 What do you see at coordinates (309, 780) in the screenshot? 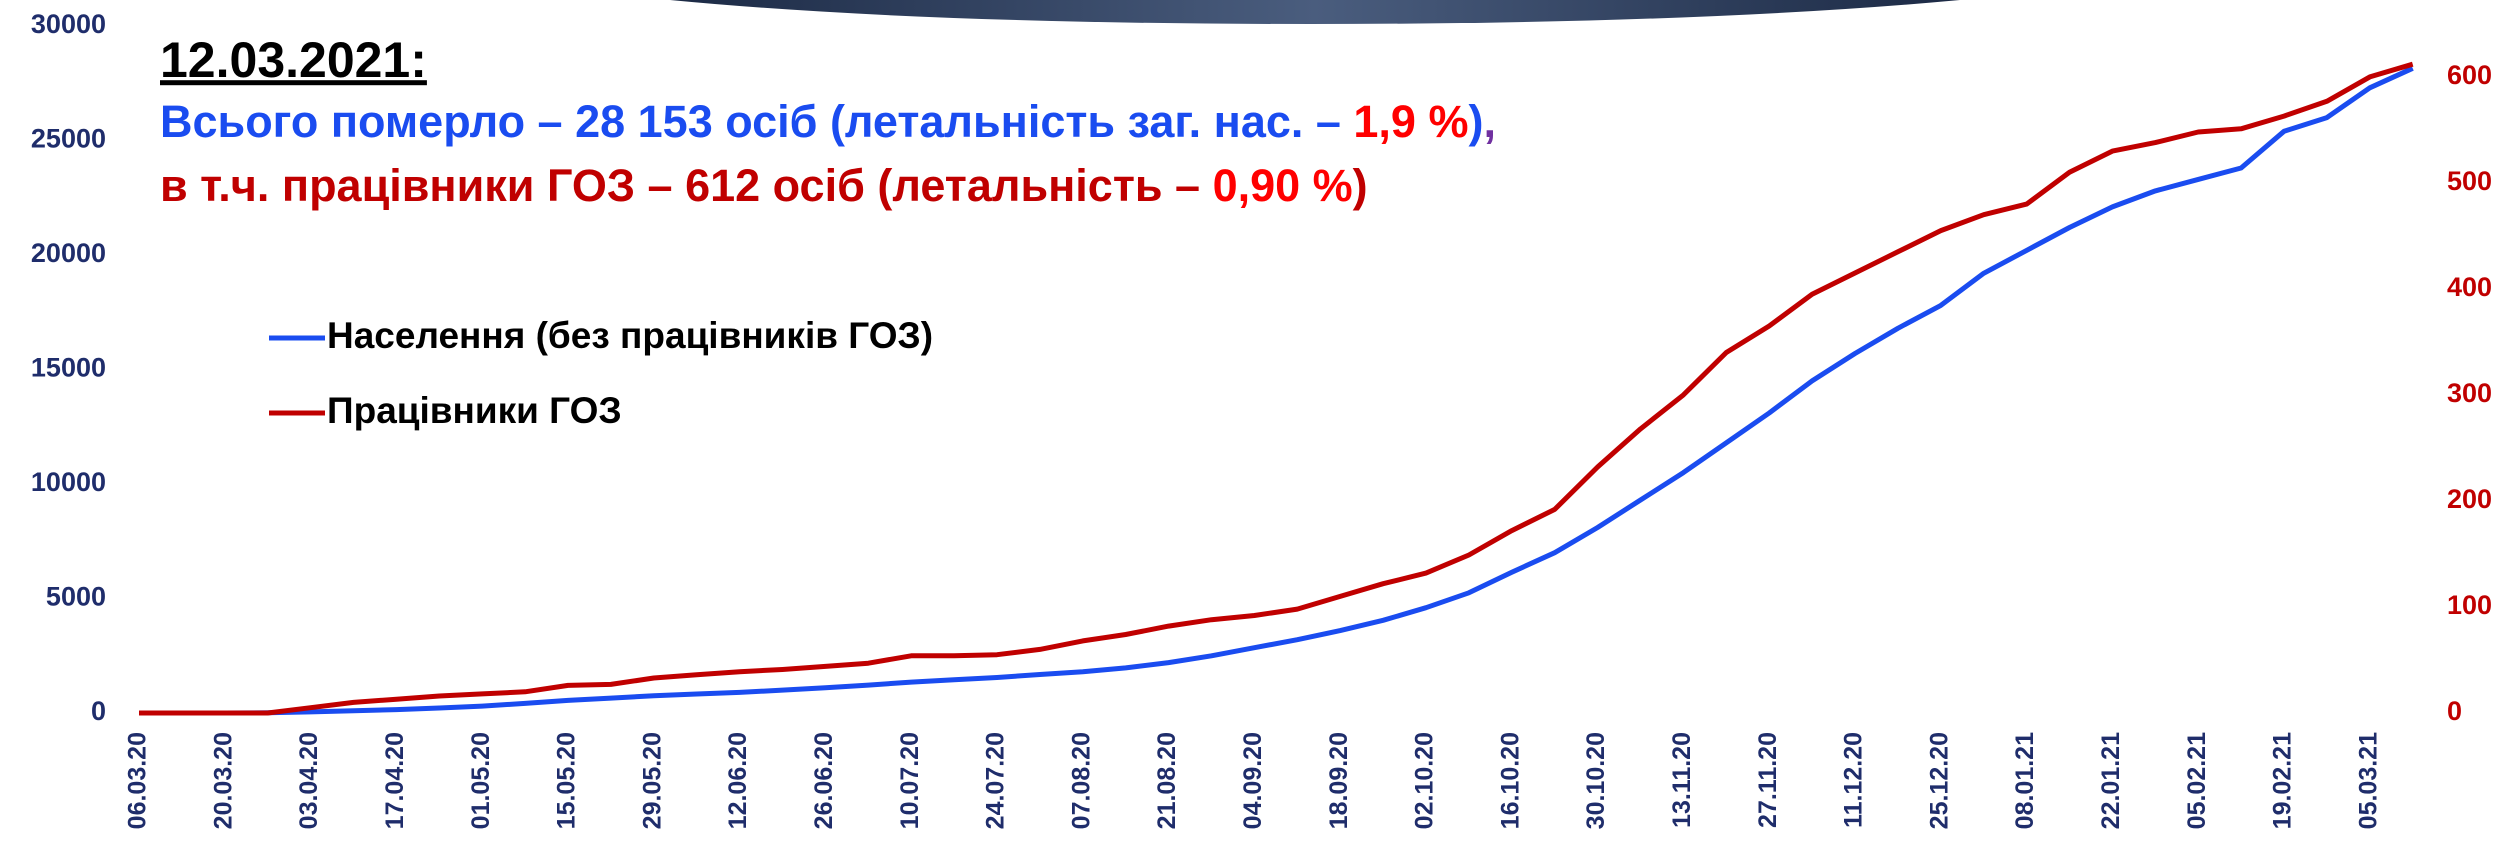
I see `x-tick-label: 03.04.20` at bounding box center [309, 780].